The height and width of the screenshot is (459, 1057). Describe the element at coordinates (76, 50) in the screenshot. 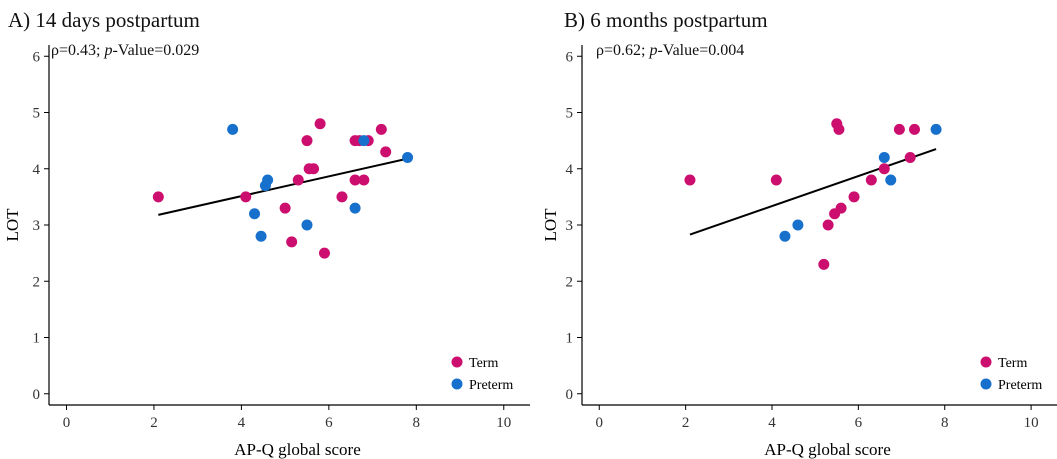

I see `rho-text: ρ=0.43;` at that location.